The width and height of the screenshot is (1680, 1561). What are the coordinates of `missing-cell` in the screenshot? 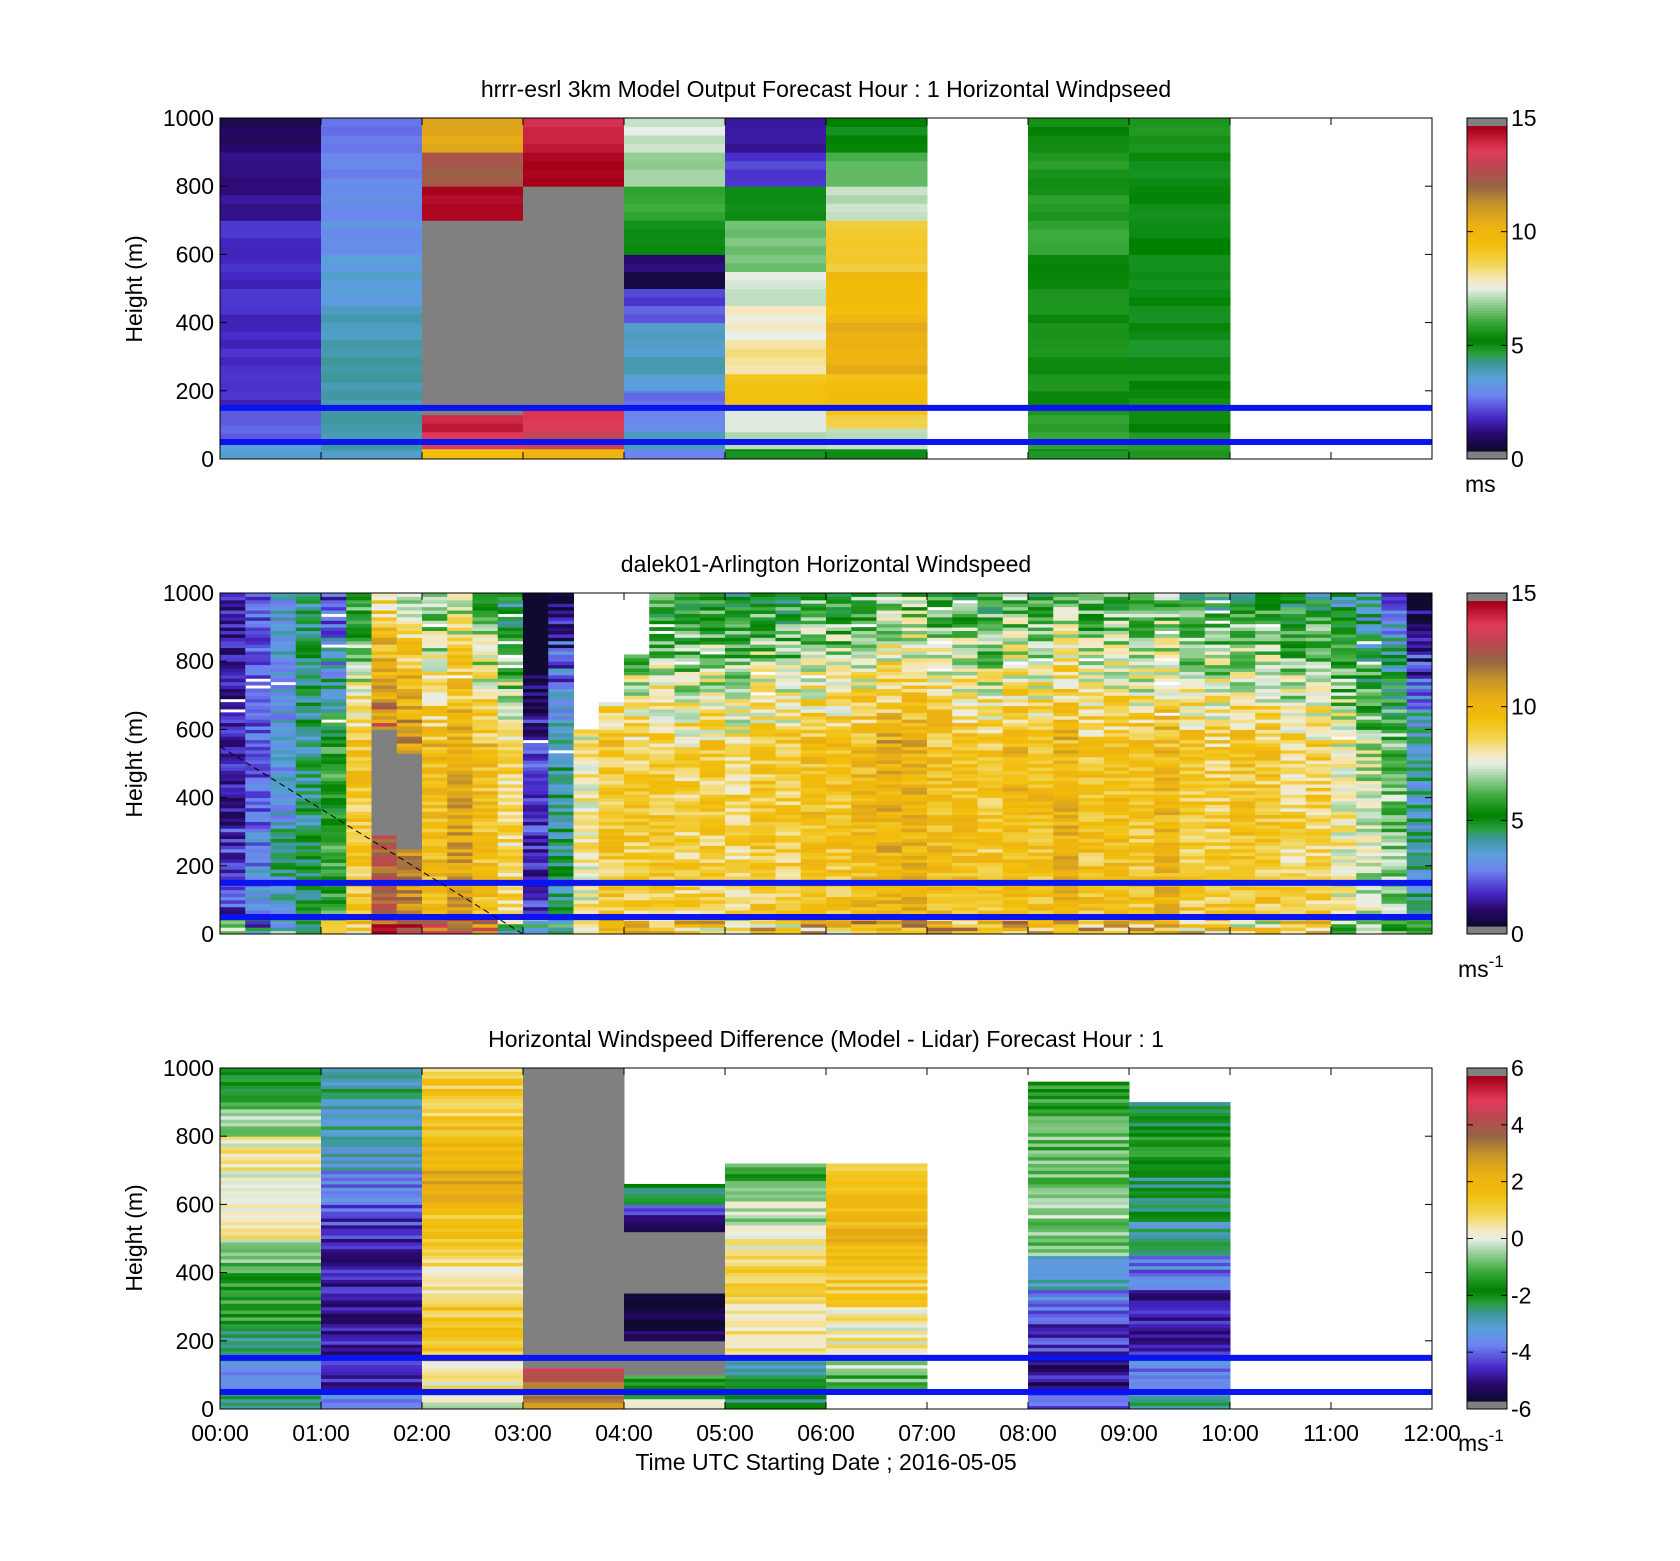 It's located at (409, 833).